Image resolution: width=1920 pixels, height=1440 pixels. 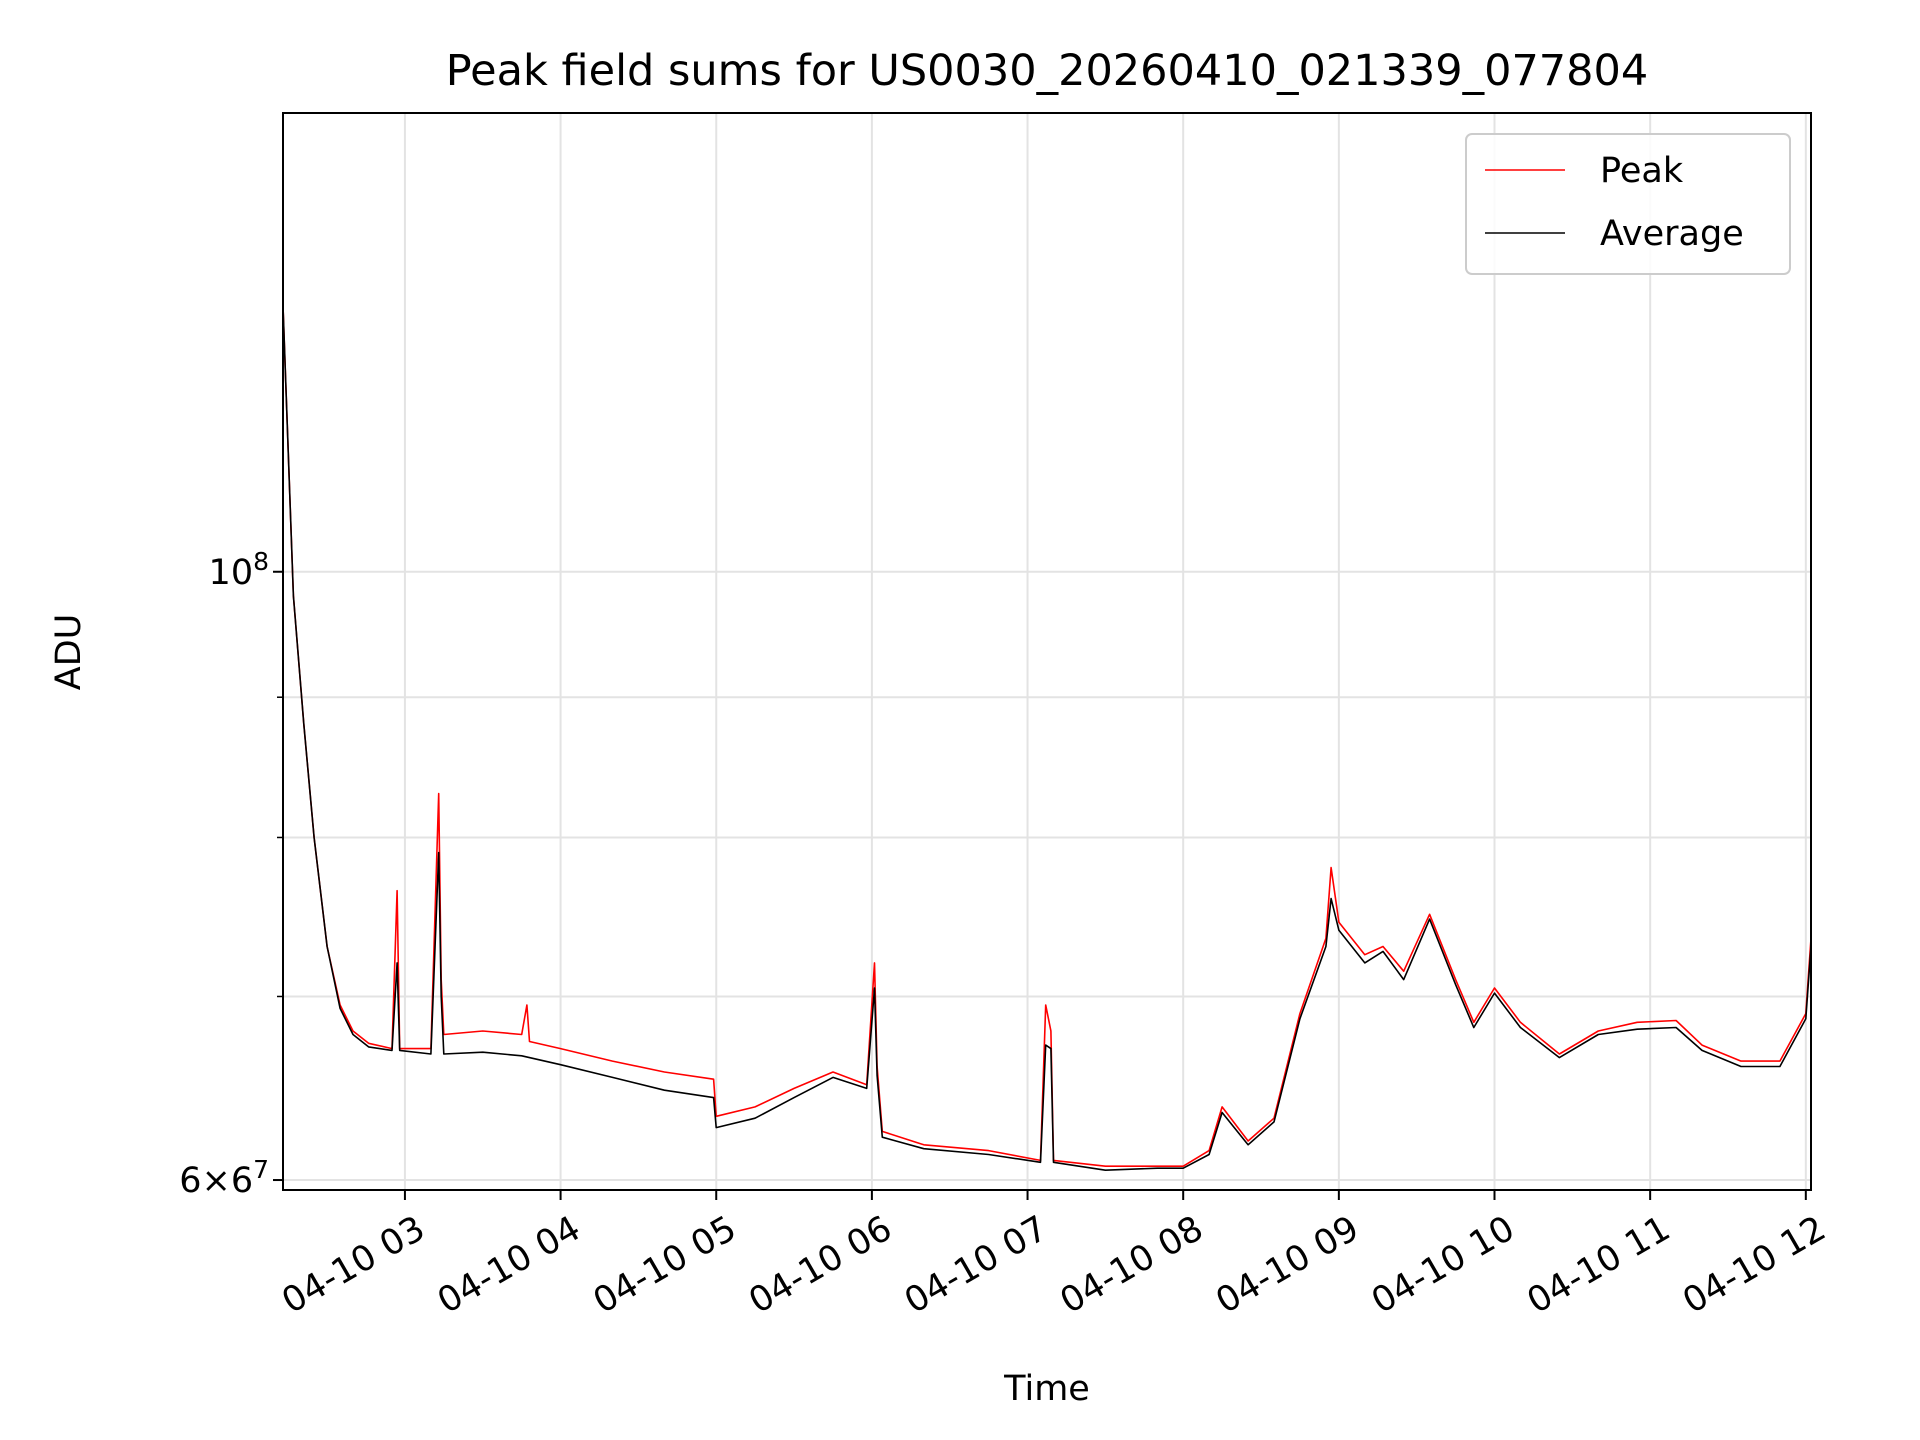 What do you see at coordinates (239, 569) in the screenshot?
I see `y-tick-label: 108` at bounding box center [239, 569].